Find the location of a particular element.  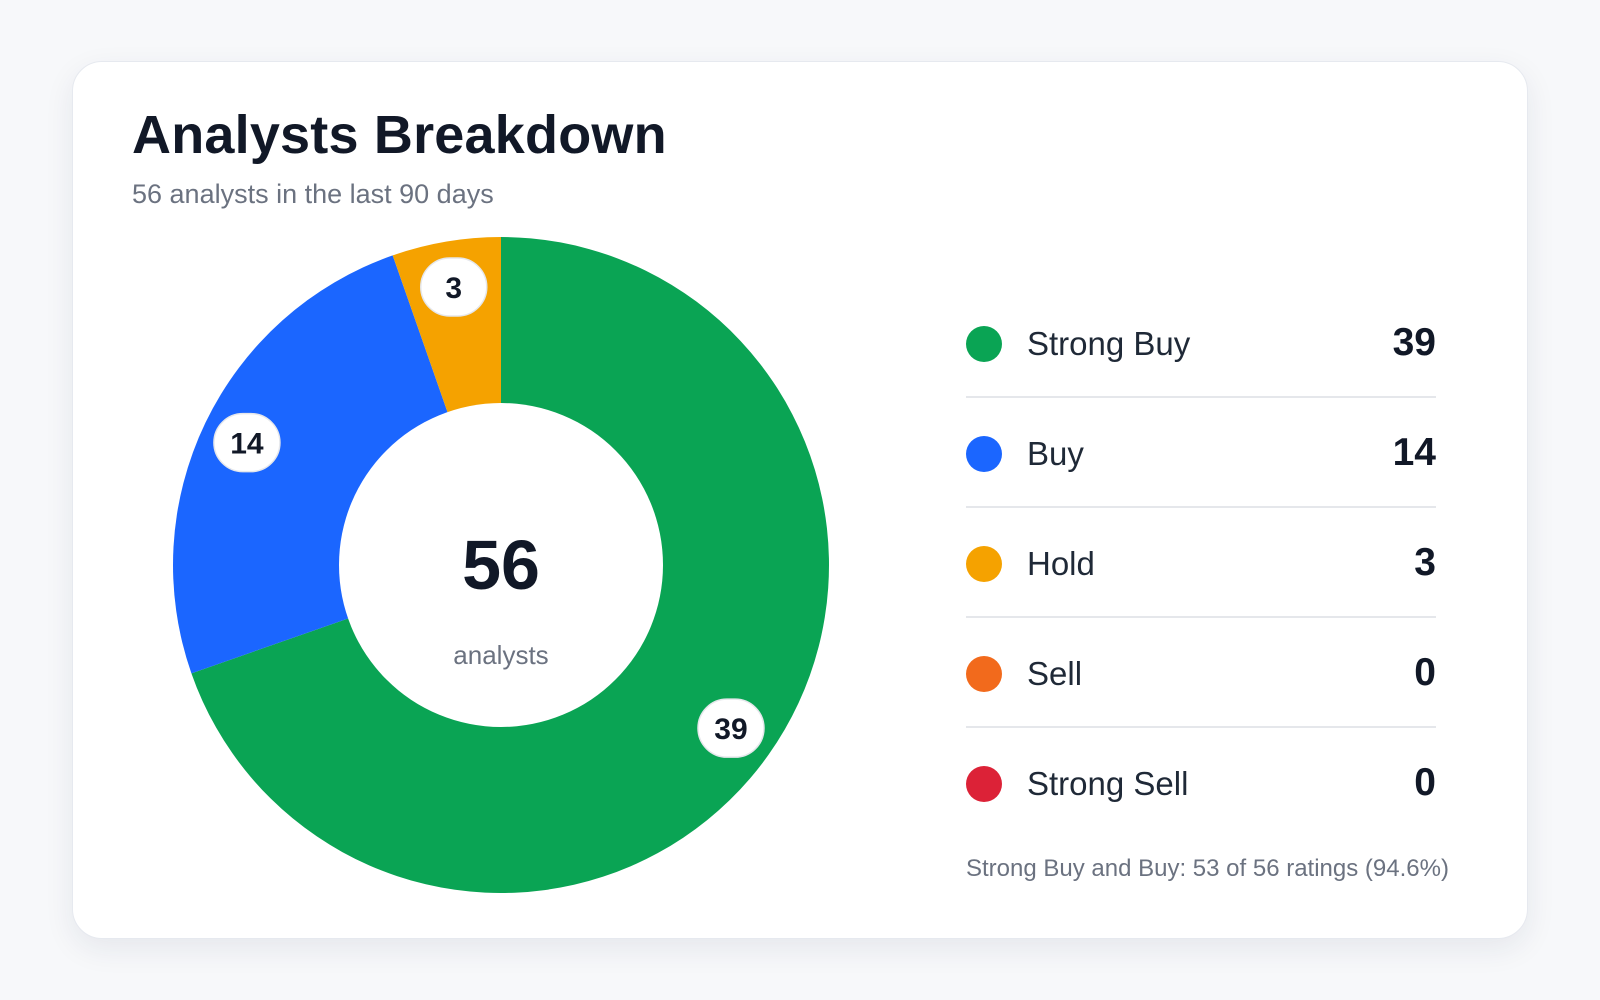

legend-row-strong-buy: Strong Buy 39 is located at coordinates (1201, 343).